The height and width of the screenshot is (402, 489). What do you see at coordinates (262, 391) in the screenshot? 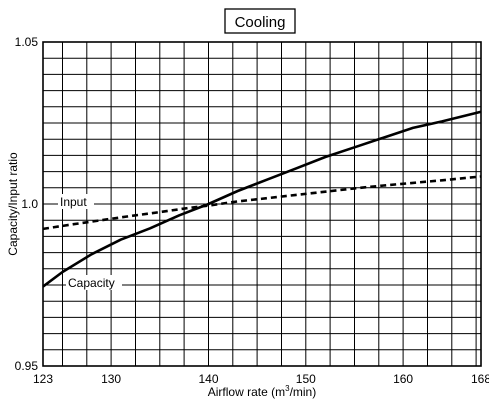
I see `x-axis-label: Airflow rate (m3/min)` at bounding box center [262, 391].